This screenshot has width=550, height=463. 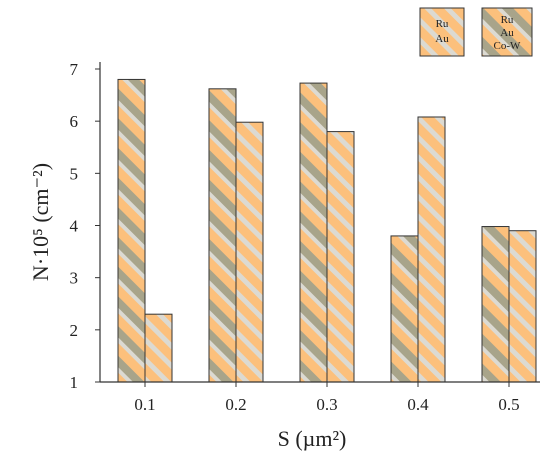 I want to click on y-ticks-group: 1 2 3 4 5 6 7, so click(x=85, y=226).